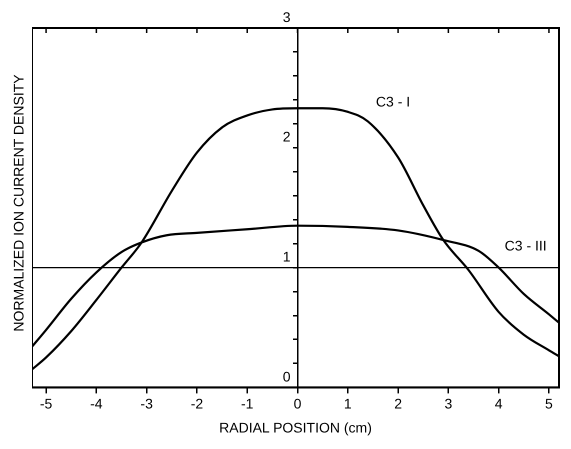 The image size is (571, 449). What do you see at coordinates (286, 136) in the screenshot?
I see `y-tick-label: 2` at bounding box center [286, 136].